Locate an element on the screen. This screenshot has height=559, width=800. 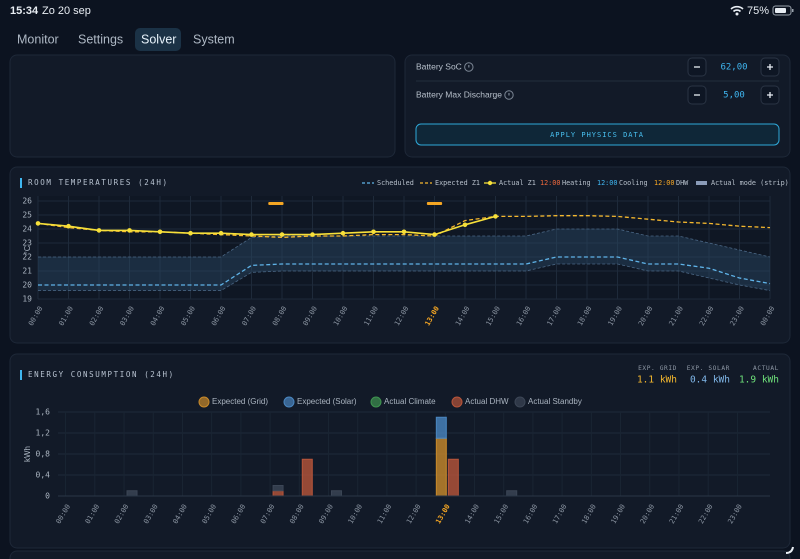
summary-value: 1.9 kWh is located at coordinates (759, 380).